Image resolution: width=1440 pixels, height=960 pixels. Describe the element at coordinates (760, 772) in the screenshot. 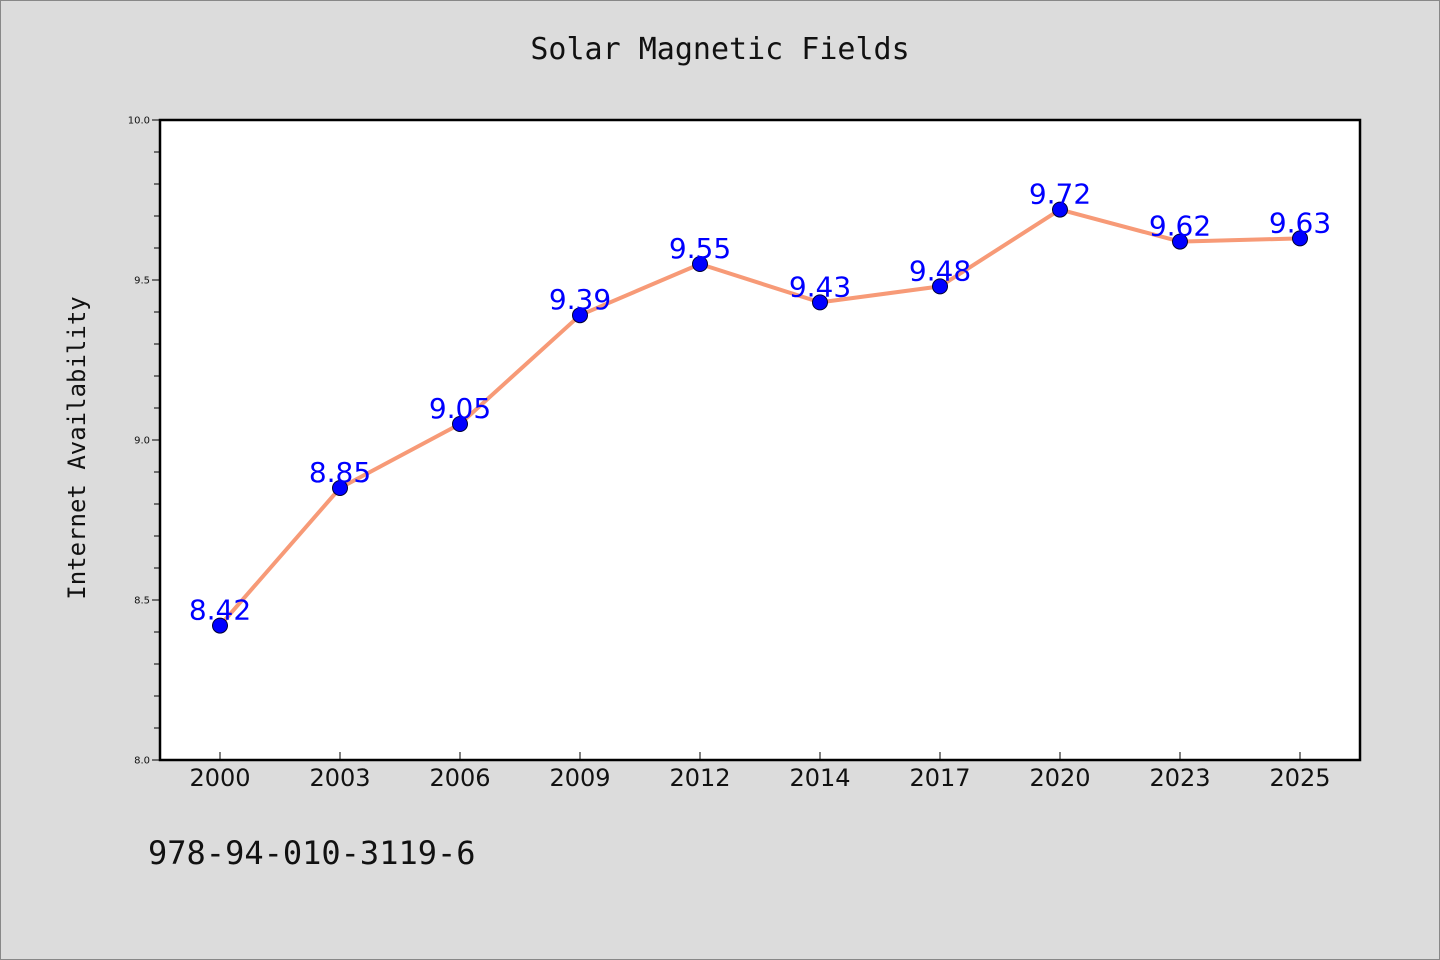

I see `x-axis: 2000 2003 2006 2009 2012 2014 2017 2020 2023 2025` at that location.